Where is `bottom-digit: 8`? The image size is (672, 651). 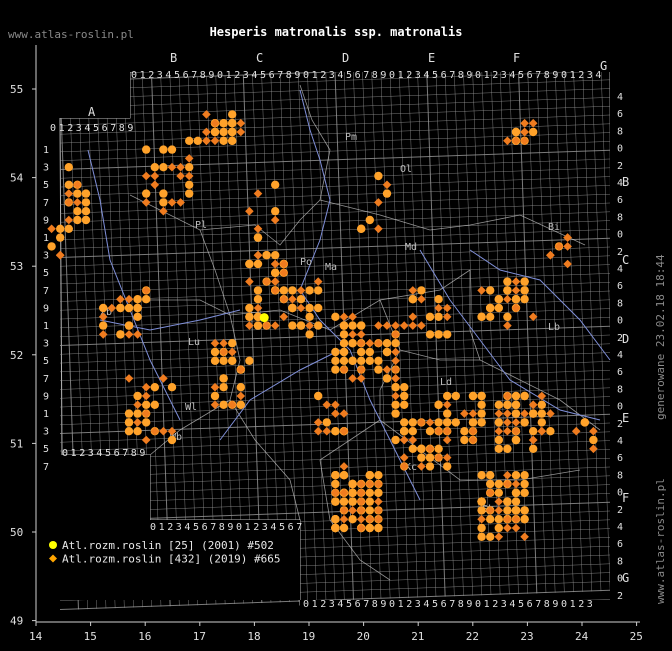 bottom-digit: 8 is located at coordinates (375, 604).